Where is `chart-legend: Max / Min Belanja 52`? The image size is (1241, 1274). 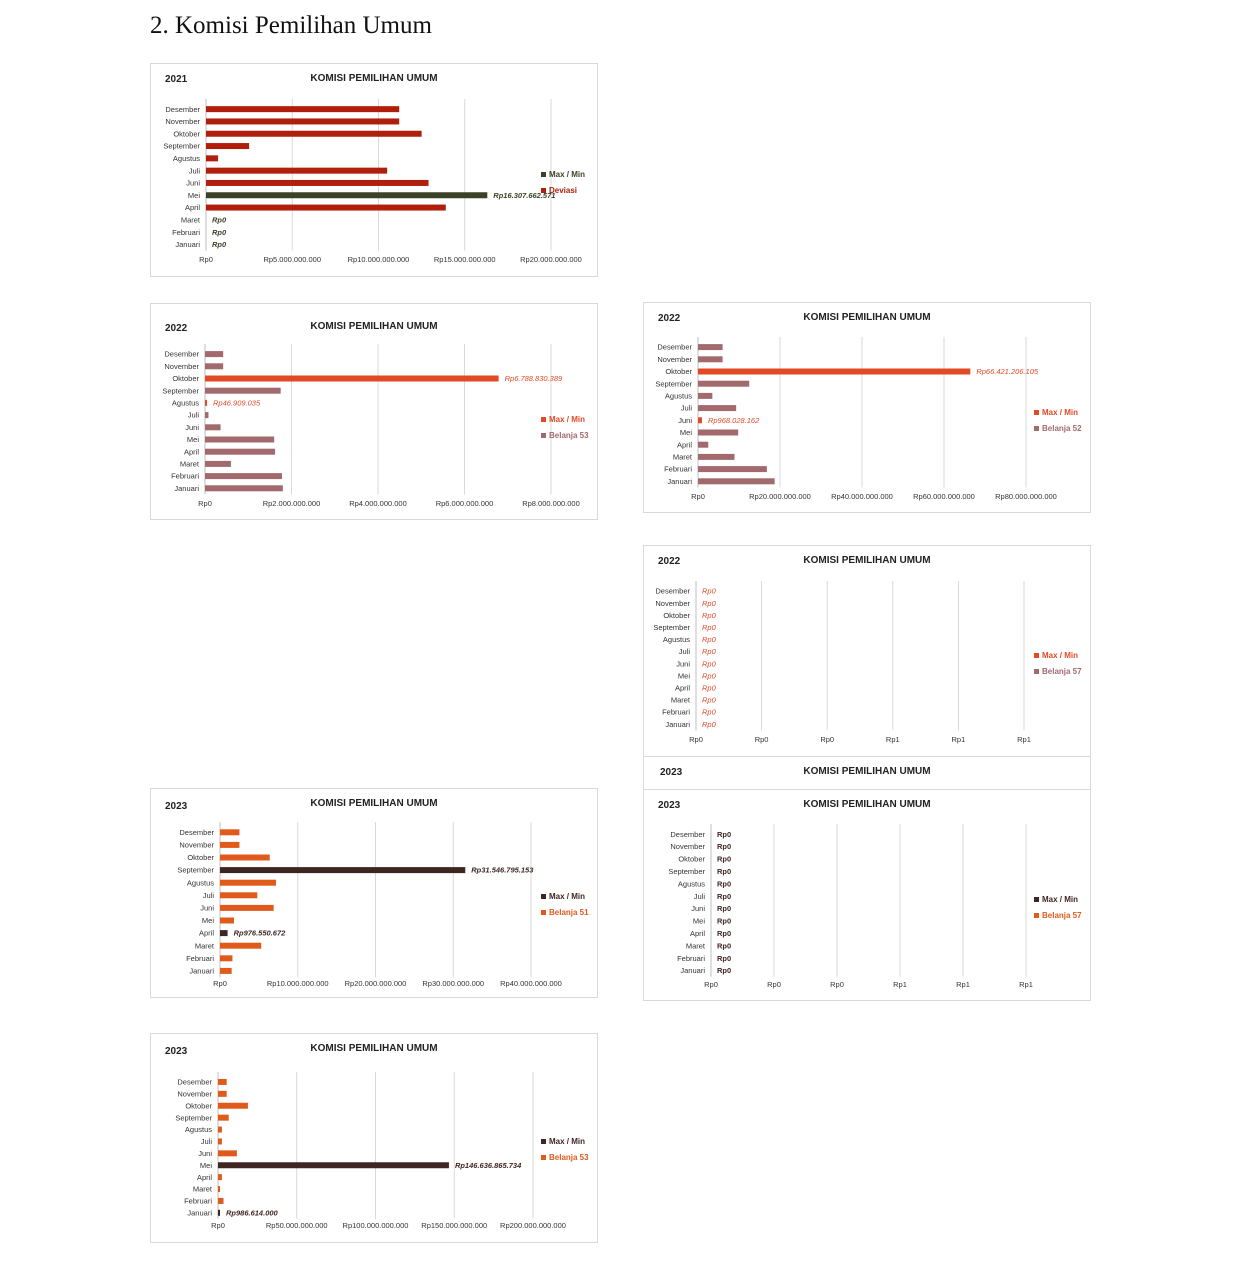 chart-legend: Max / Min Belanja 52 is located at coordinates (1058, 420).